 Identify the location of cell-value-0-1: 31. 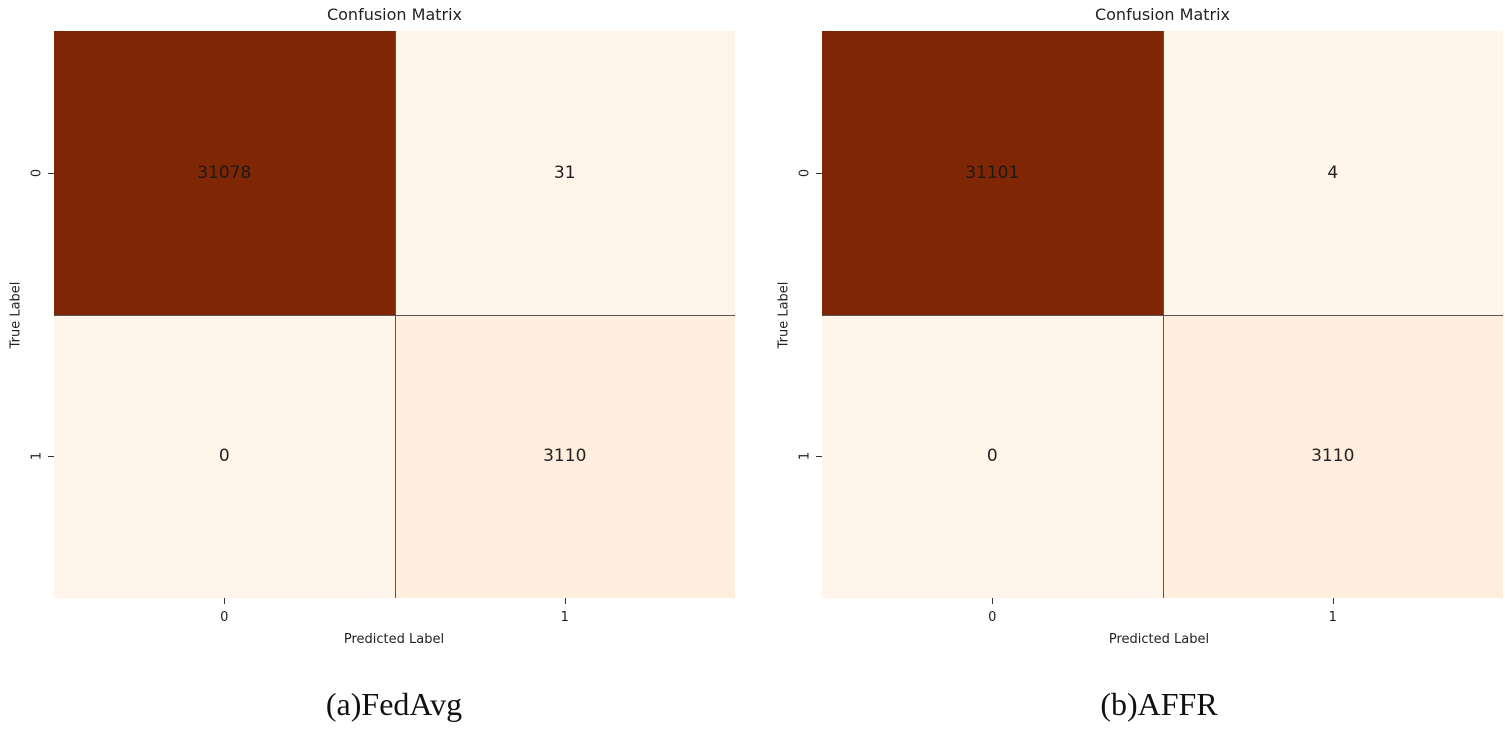
(564, 172).